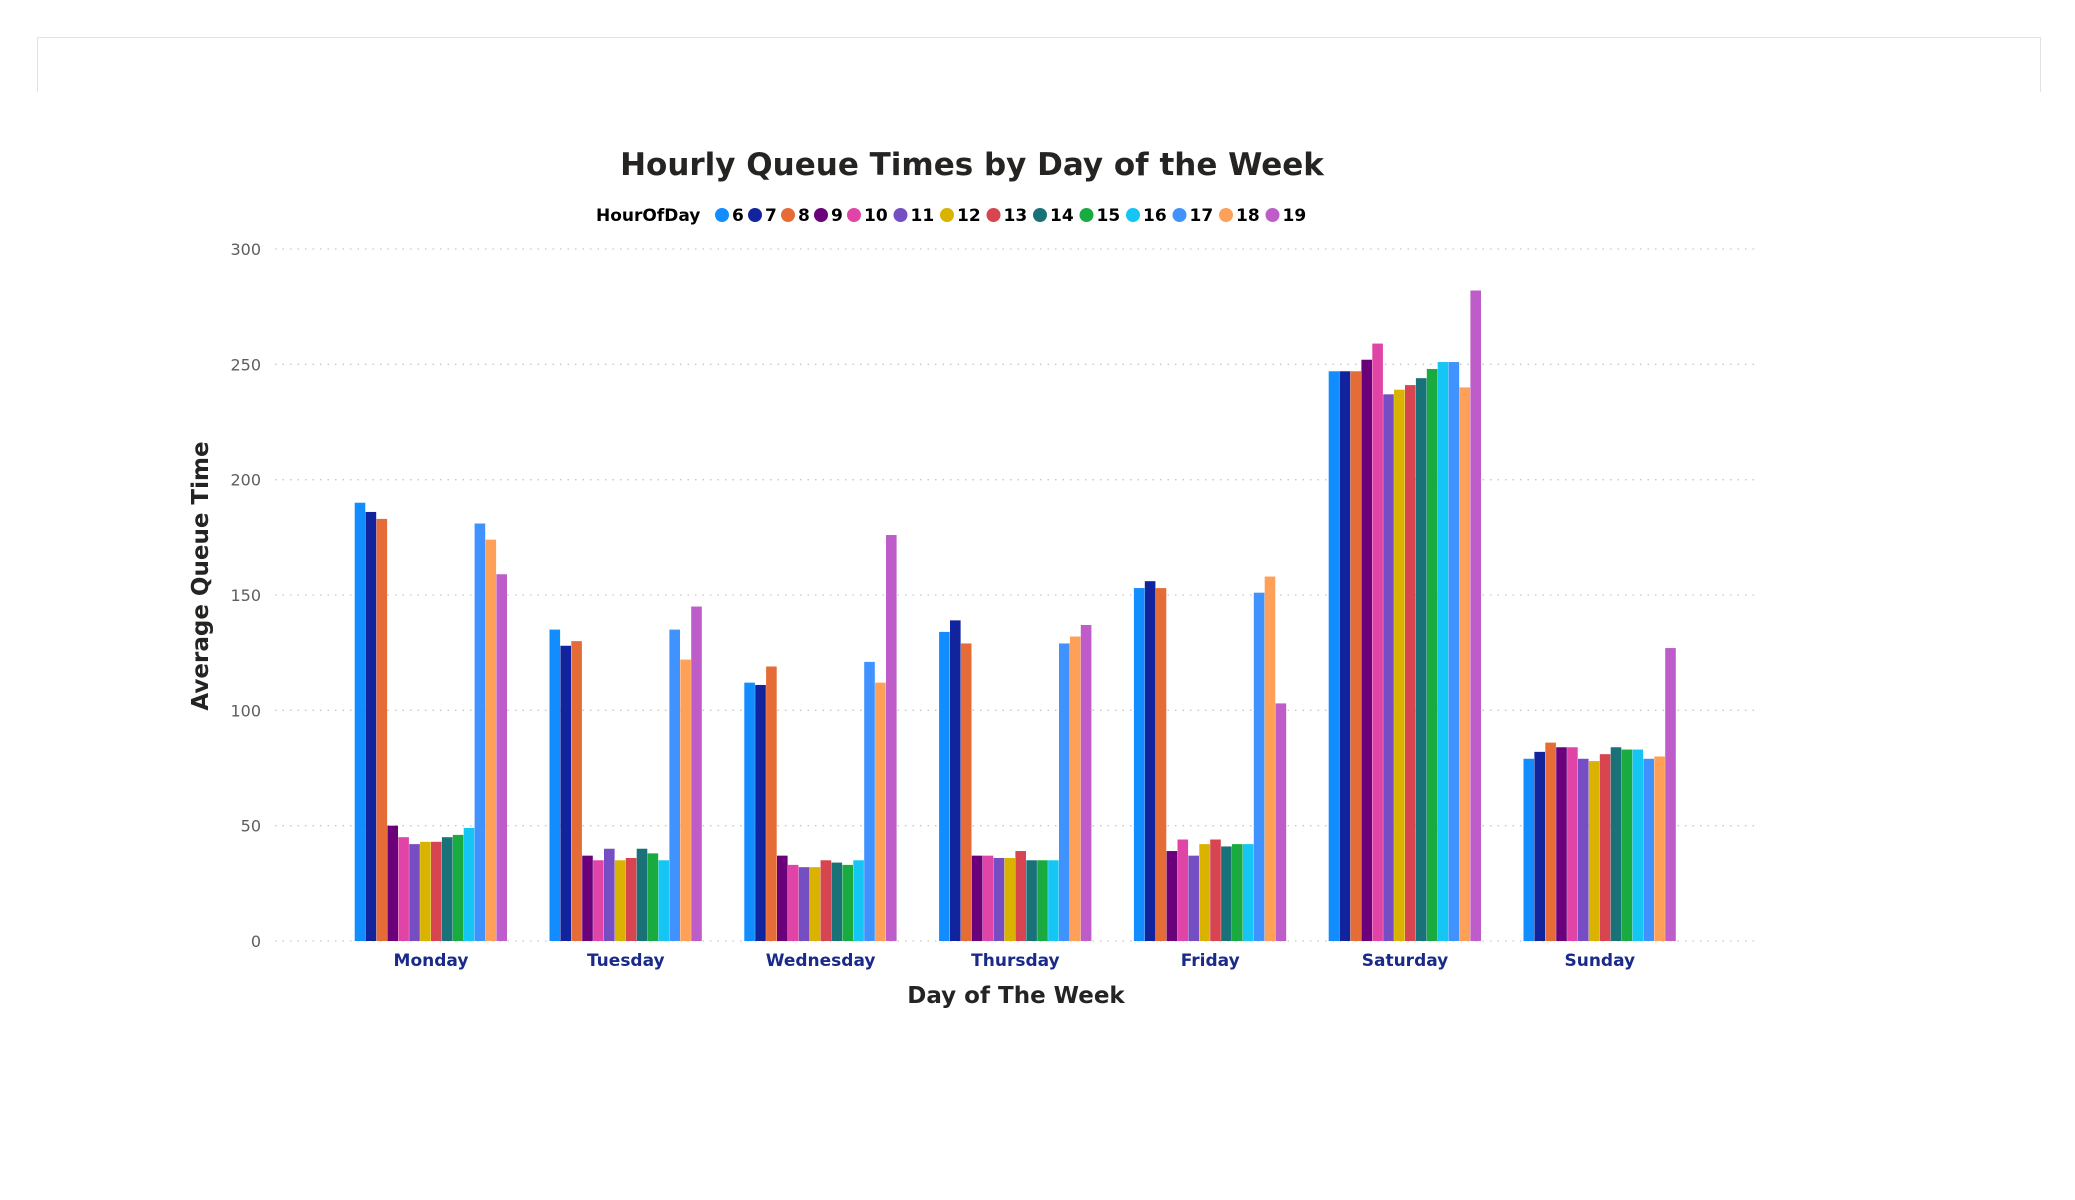 This screenshot has width=2075, height=1200. Describe the element at coordinates (969, 216) in the screenshot. I see `legend-item-12: 12` at that location.